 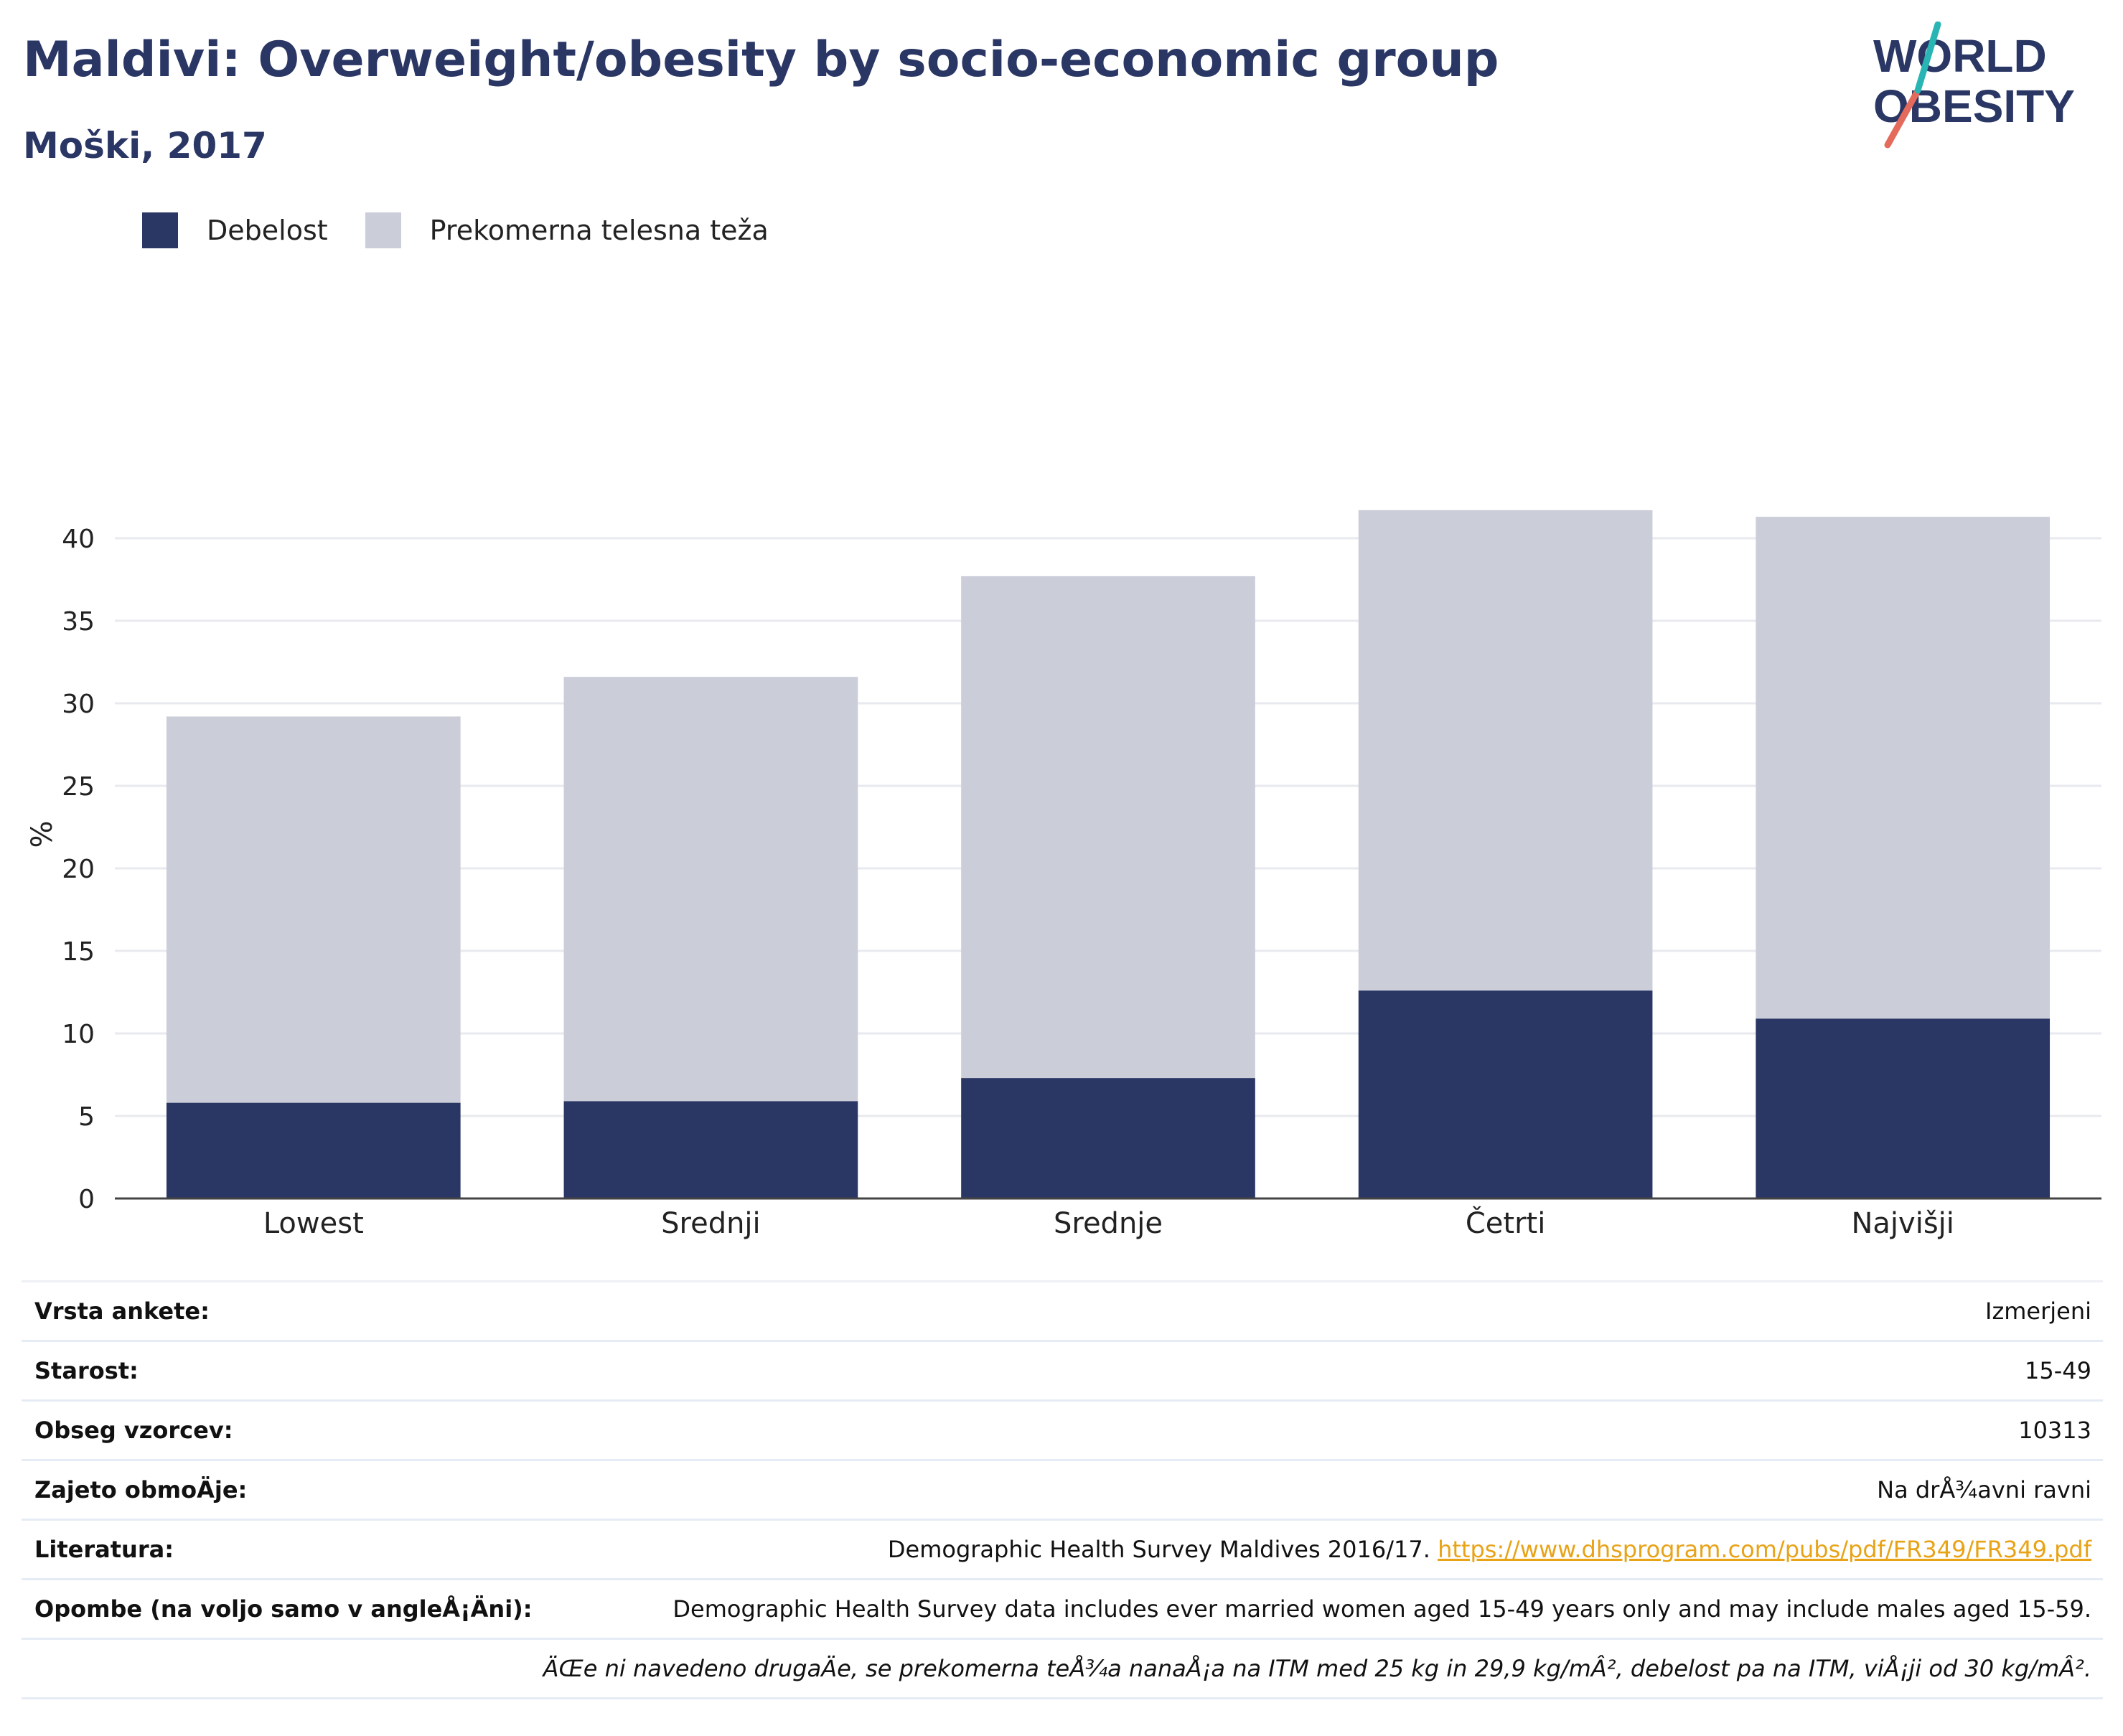 What do you see at coordinates (383, 230) in the screenshot?
I see `legend-swatch-overweight` at bounding box center [383, 230].